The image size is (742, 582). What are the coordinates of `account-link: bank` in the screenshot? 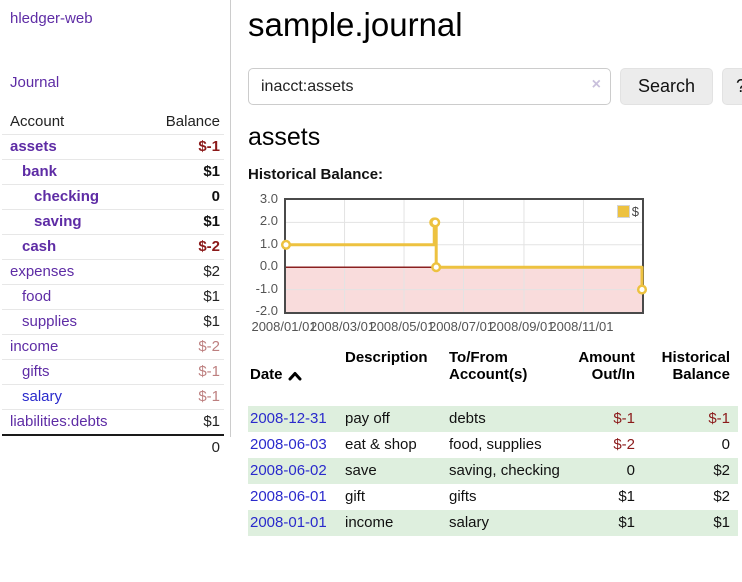 It's located at (40, 171).